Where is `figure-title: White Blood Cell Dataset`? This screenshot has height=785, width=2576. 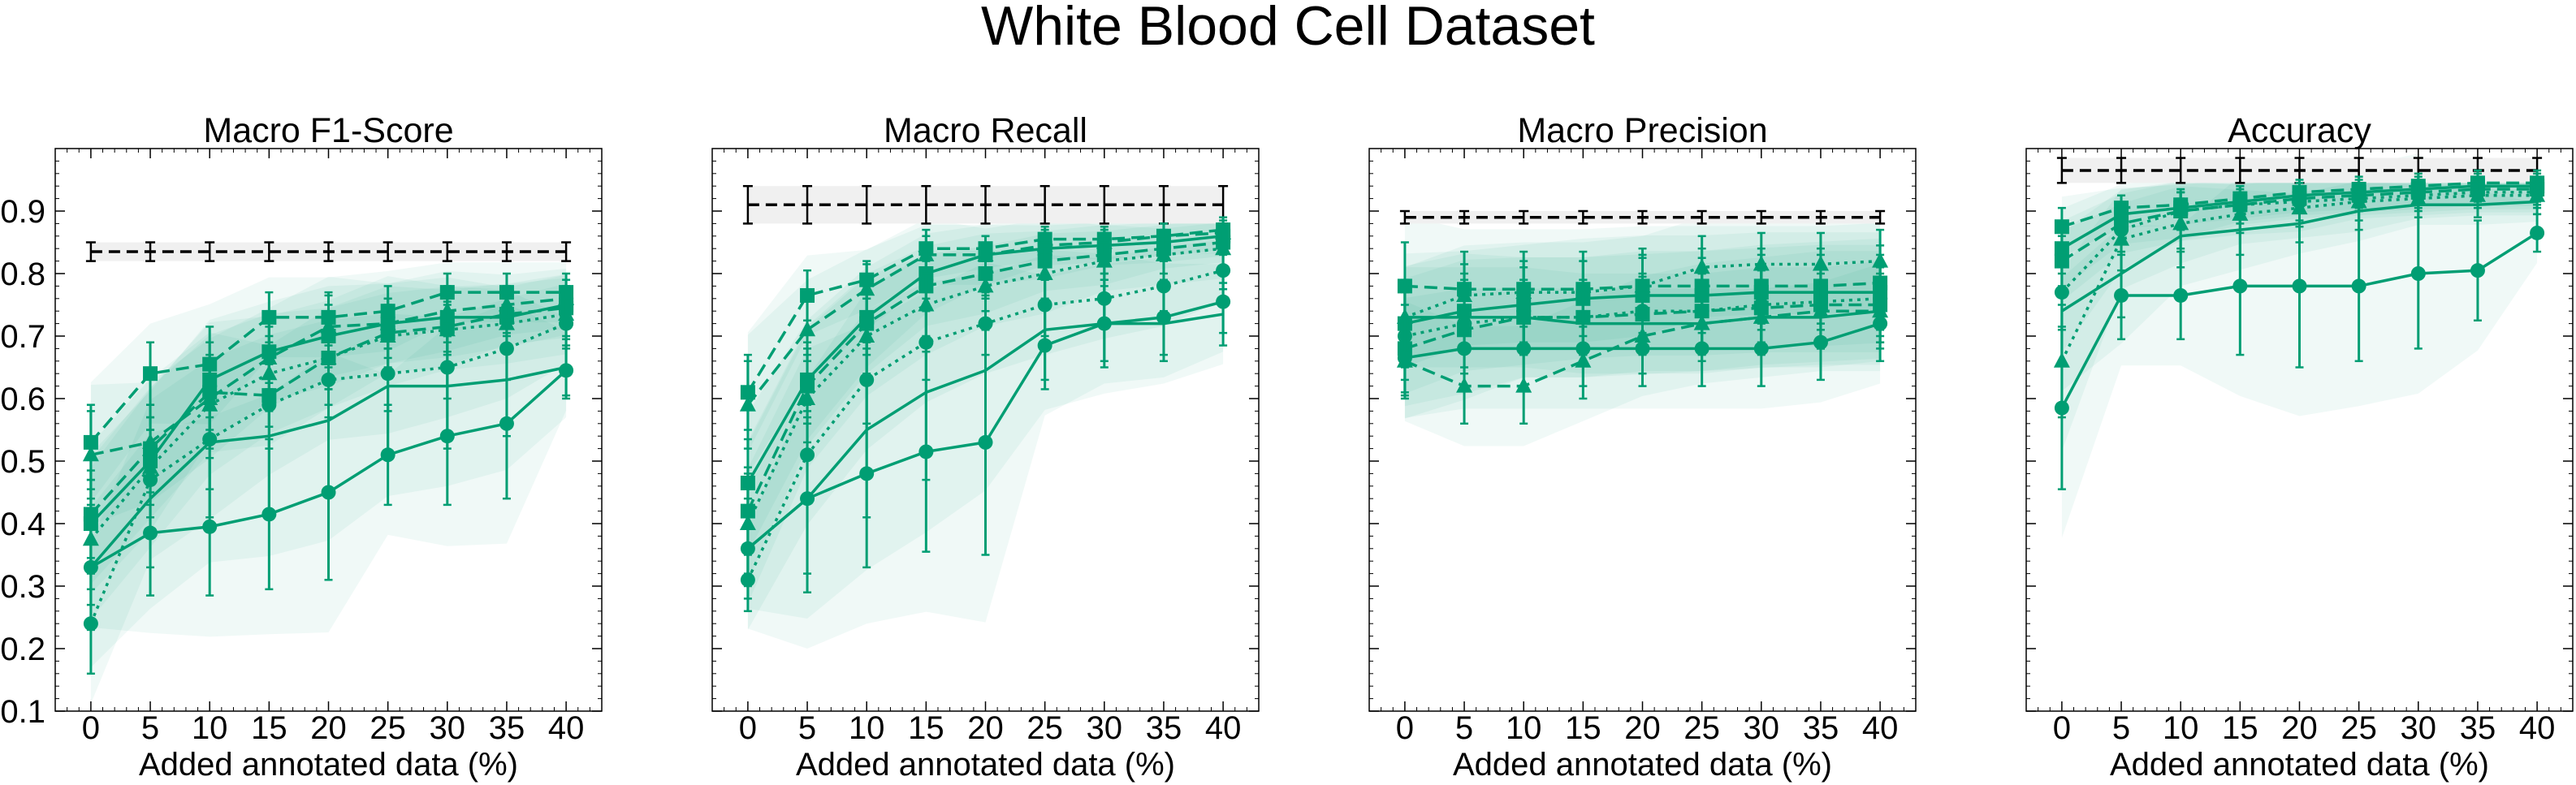
figure-title: White Blood Cell Dataset is located at coordinates (1288, 28).